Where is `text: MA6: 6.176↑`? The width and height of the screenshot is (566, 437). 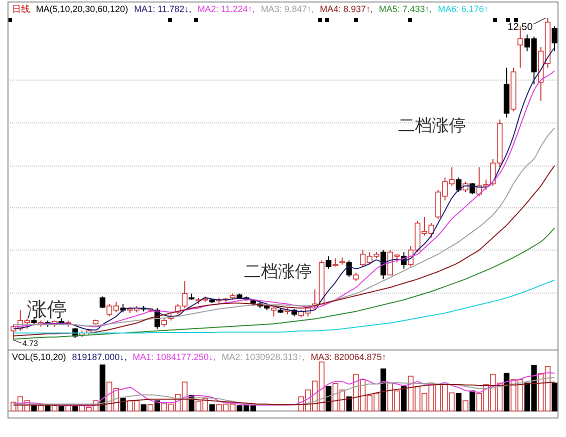 text: MA6: 6.176↑ is located at coordinates (463, 9).